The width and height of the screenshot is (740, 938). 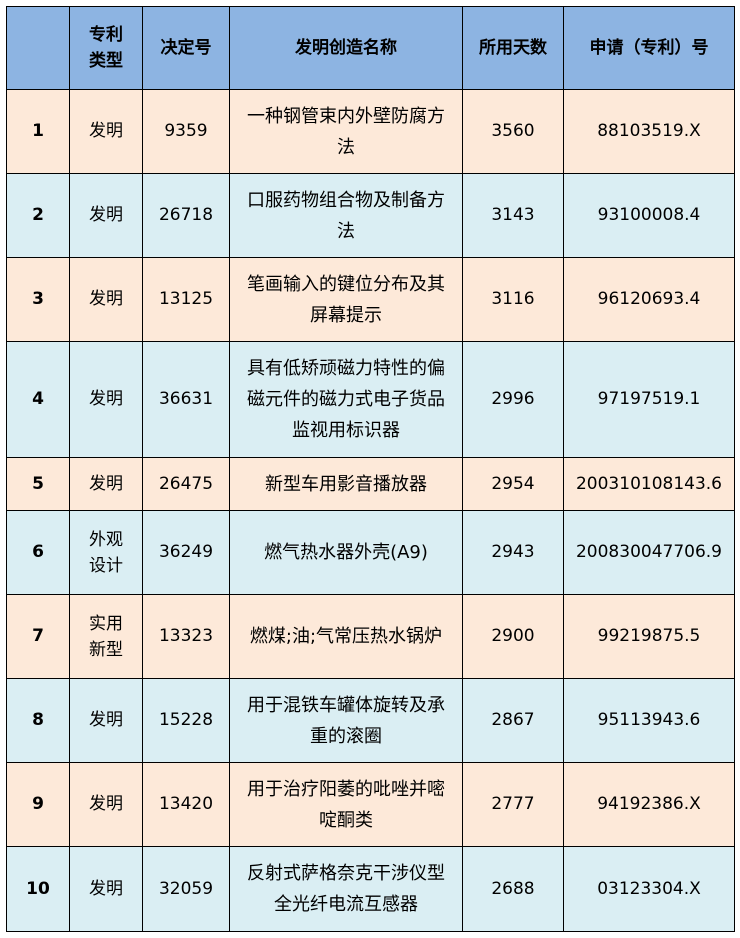 I want to click on name-text: 具有低矫顽磁力特性的偏磁元件的磁力式电子货品监视用标识器, so click(x=346, y=399).